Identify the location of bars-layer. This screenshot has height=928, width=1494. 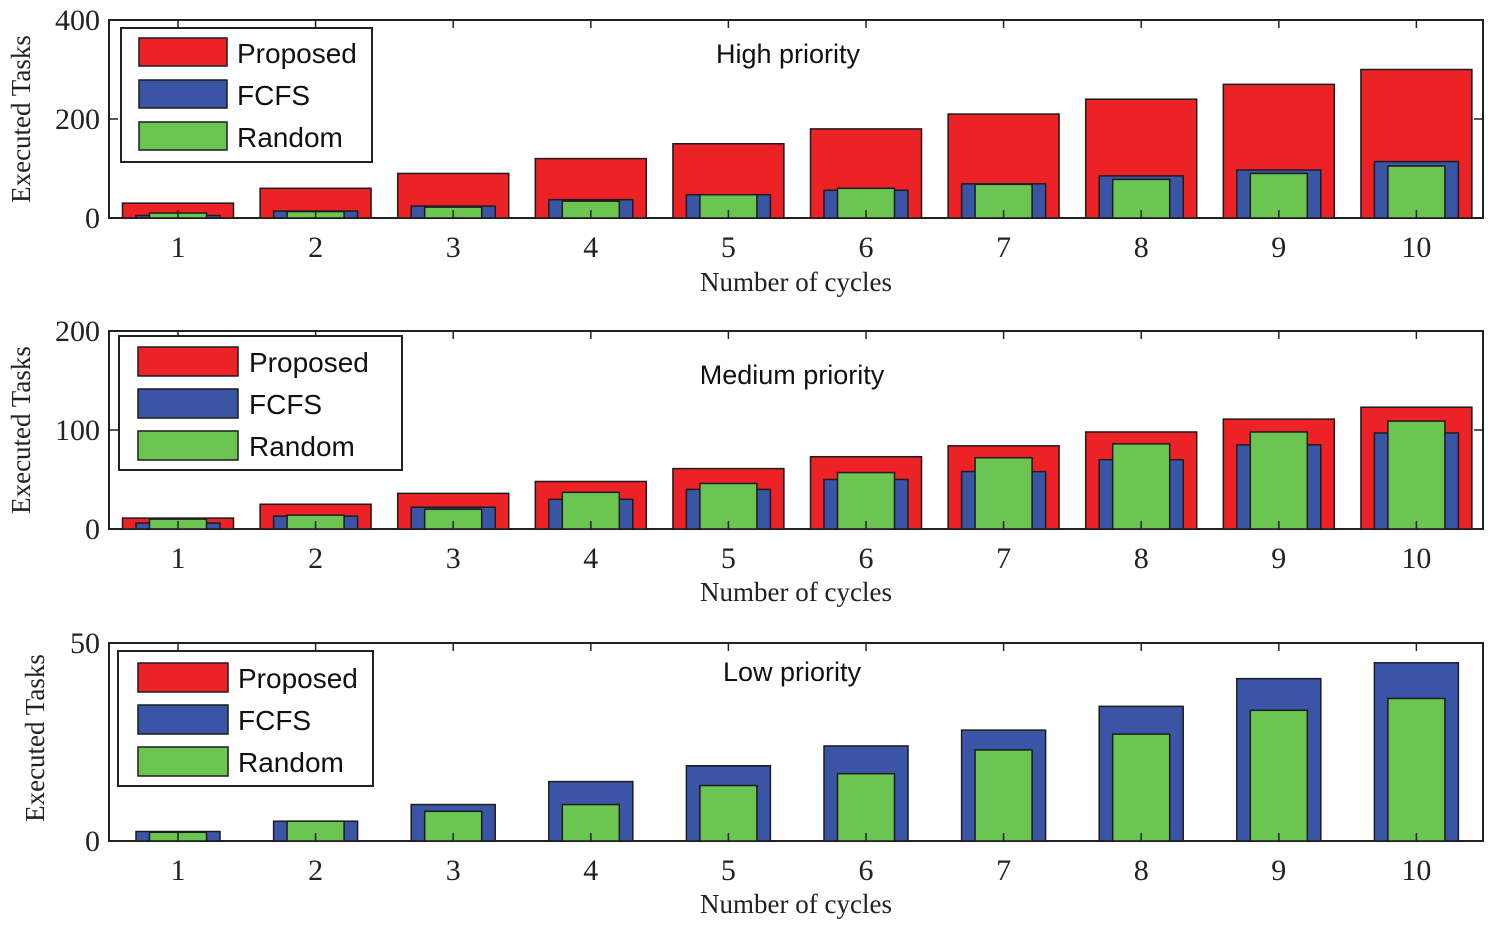
(797, 143).